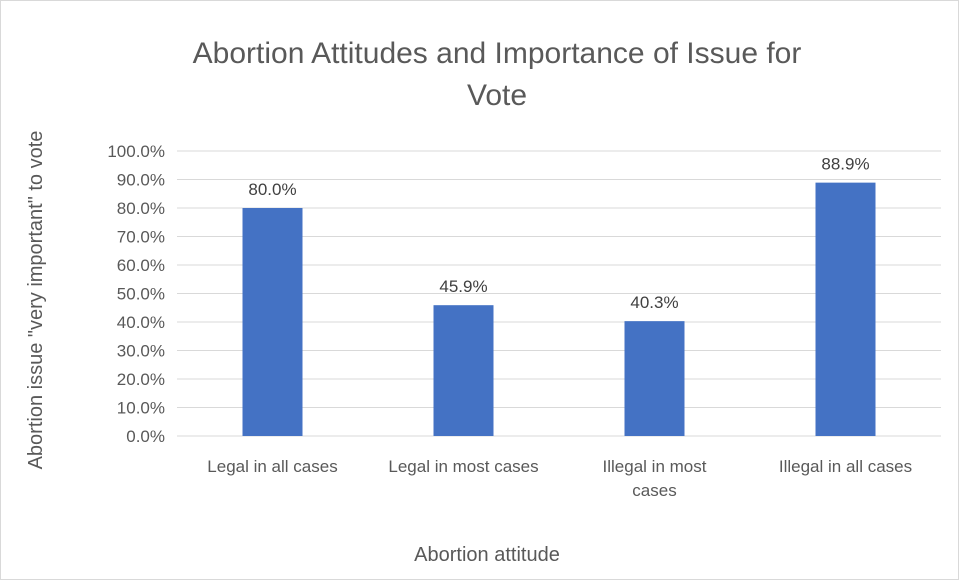 The image size is (959, 580). Describe the element at coordinates (141, 408) in the screenshot. I see `y-tick-label: 10.0%` at that location.